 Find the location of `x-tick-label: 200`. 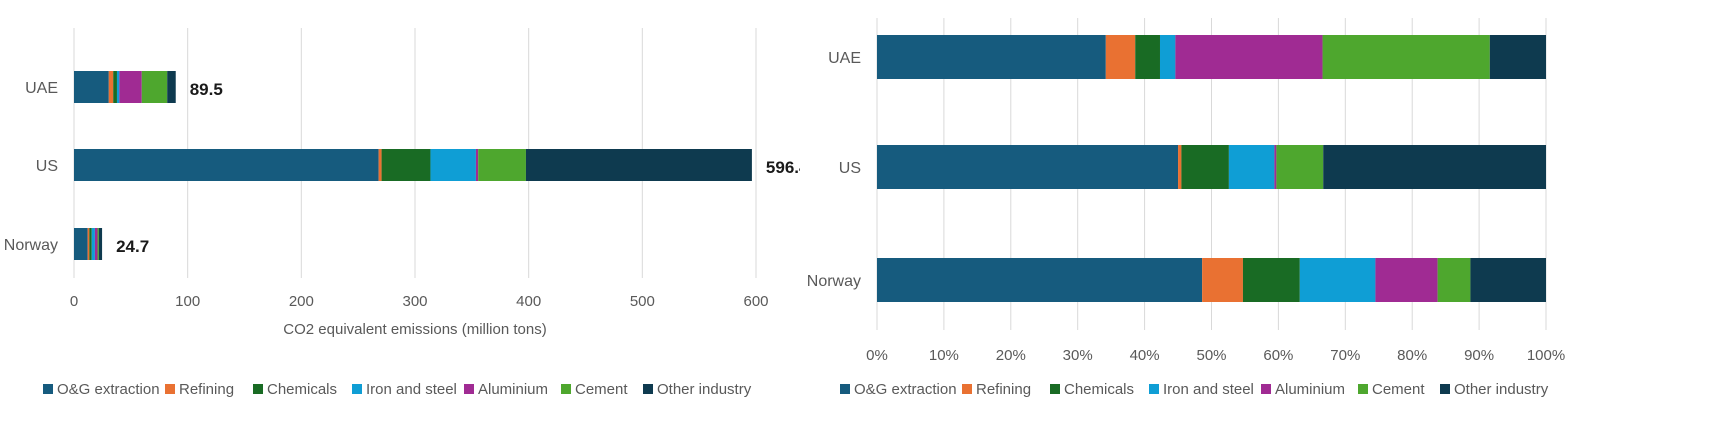

x-tick-label: 200 is located at coordinates (301, 301).